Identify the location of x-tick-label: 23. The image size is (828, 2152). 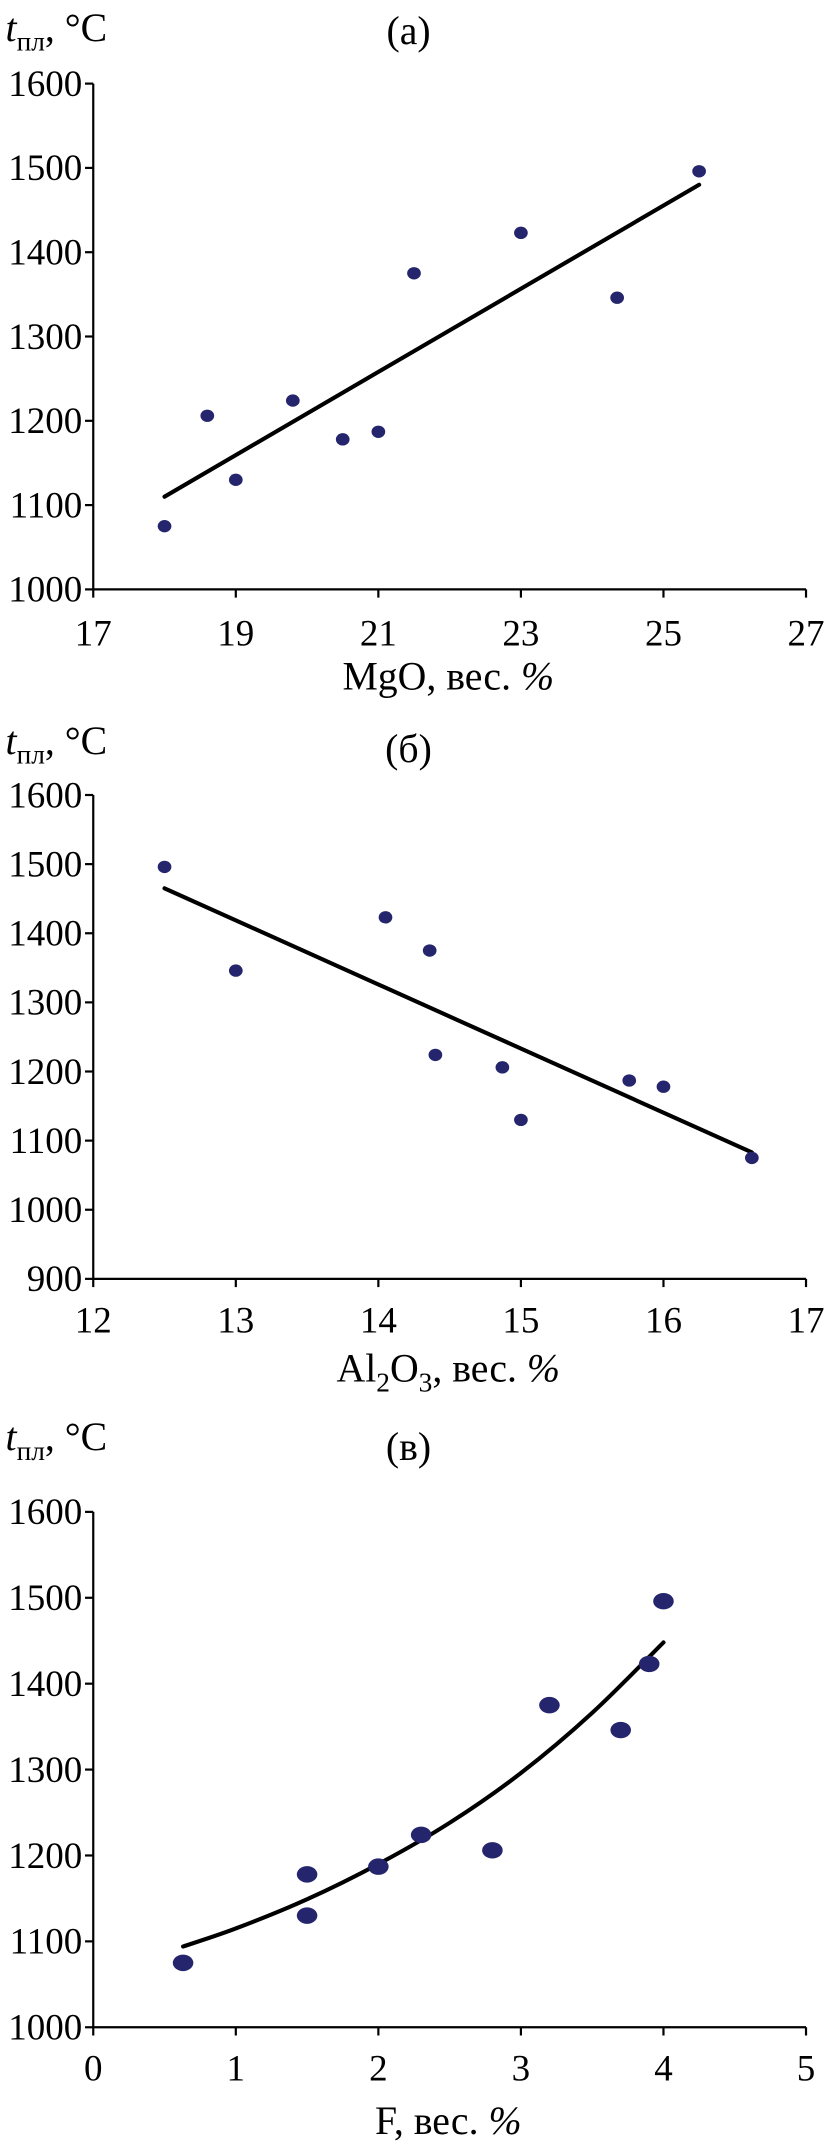
(520, 634).